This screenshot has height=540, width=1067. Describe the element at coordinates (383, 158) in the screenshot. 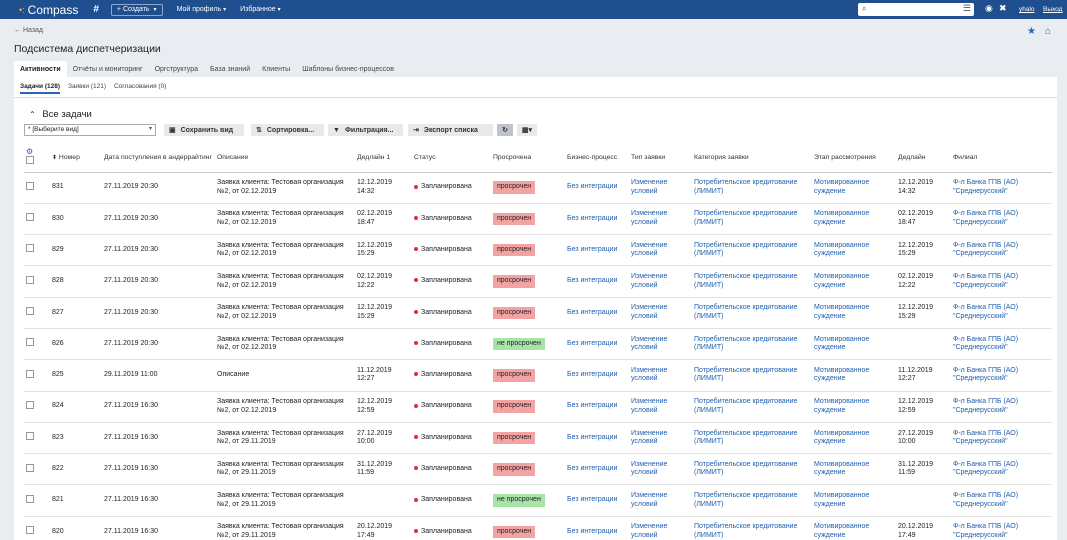

I see `col-header-deadline1: Дедлайн 1` at that location.